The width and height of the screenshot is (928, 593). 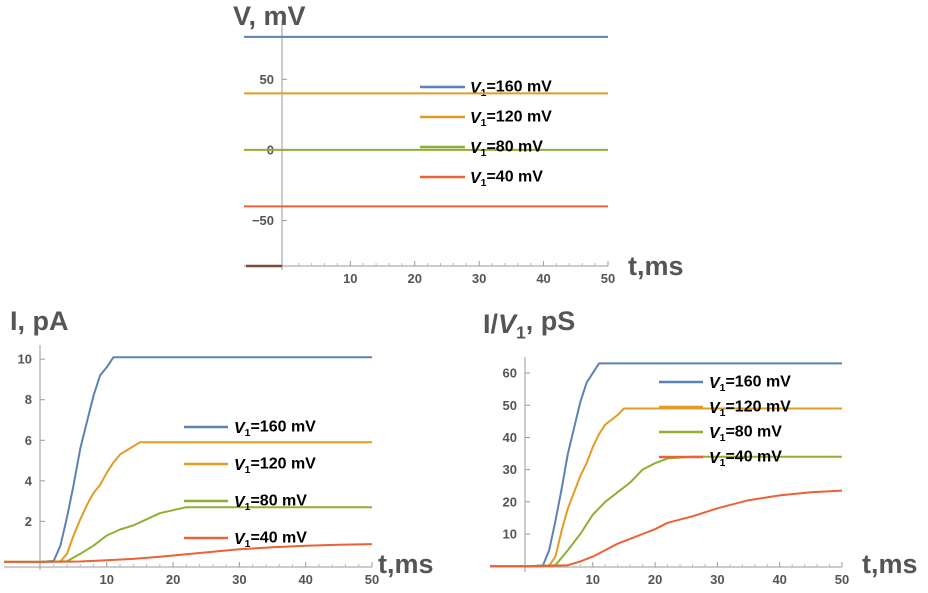 I want to click on y-tick-label: −50, so click(x=263, y=220).